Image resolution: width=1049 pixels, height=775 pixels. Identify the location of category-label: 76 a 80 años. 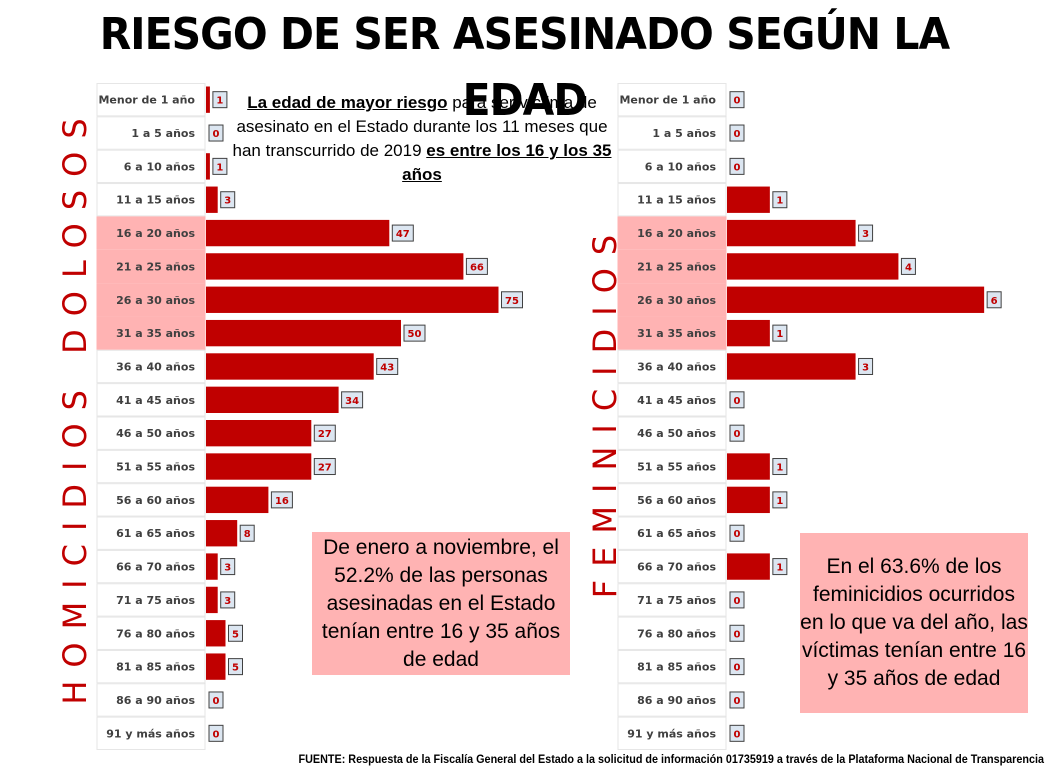
(676, 633).